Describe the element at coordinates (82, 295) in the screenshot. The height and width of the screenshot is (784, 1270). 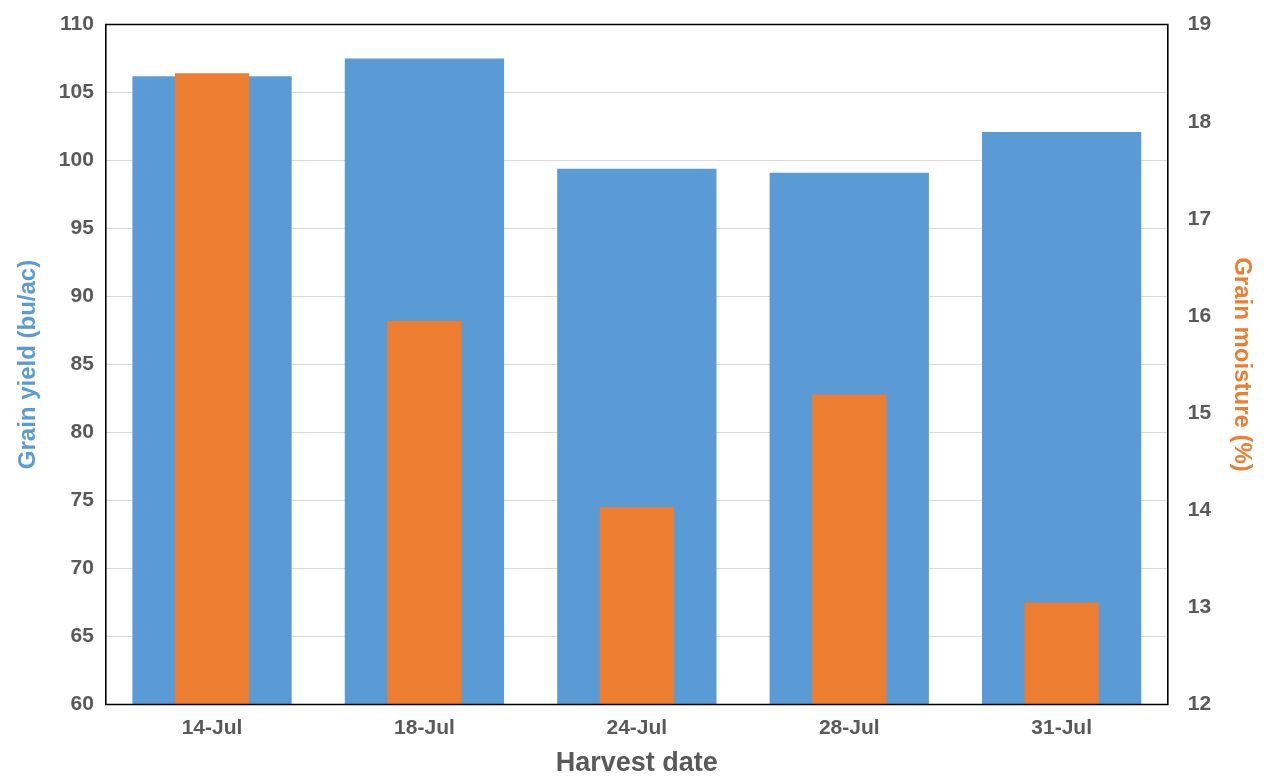
I see `y-tick-label: 90` at that location.